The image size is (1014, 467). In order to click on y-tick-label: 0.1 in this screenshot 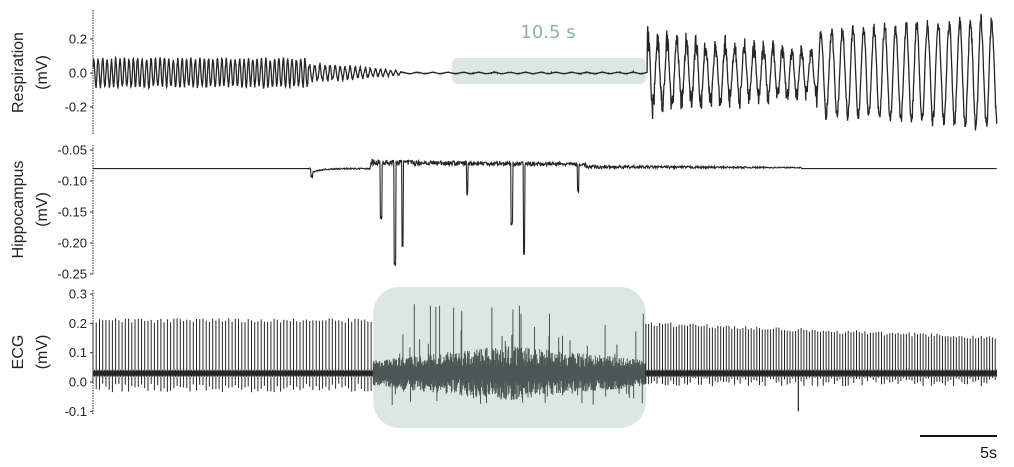, I will do `click(78, 352)`.